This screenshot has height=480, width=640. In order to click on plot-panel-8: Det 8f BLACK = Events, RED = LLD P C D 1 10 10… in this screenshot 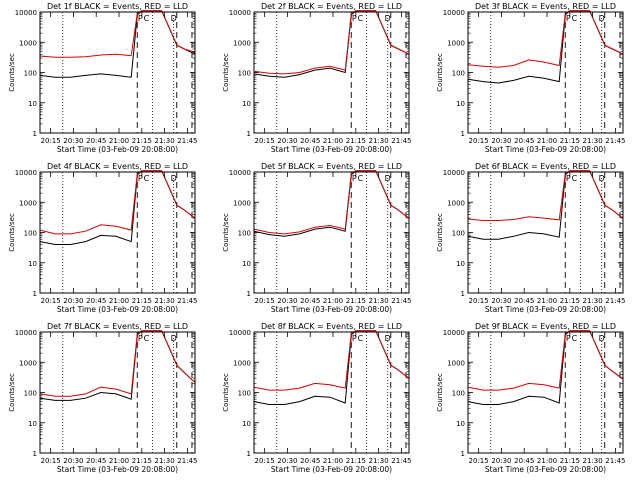, I will do `click(316, 398)`.